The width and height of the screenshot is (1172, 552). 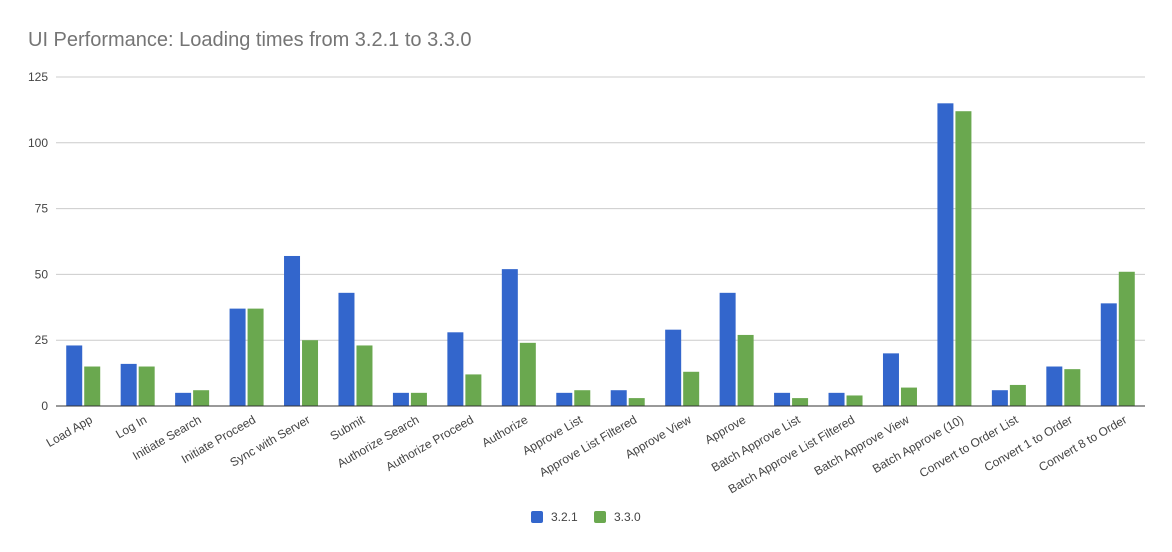 I want to click on x-tick-label: Approve List Filtered, so click(x=588, y=445).